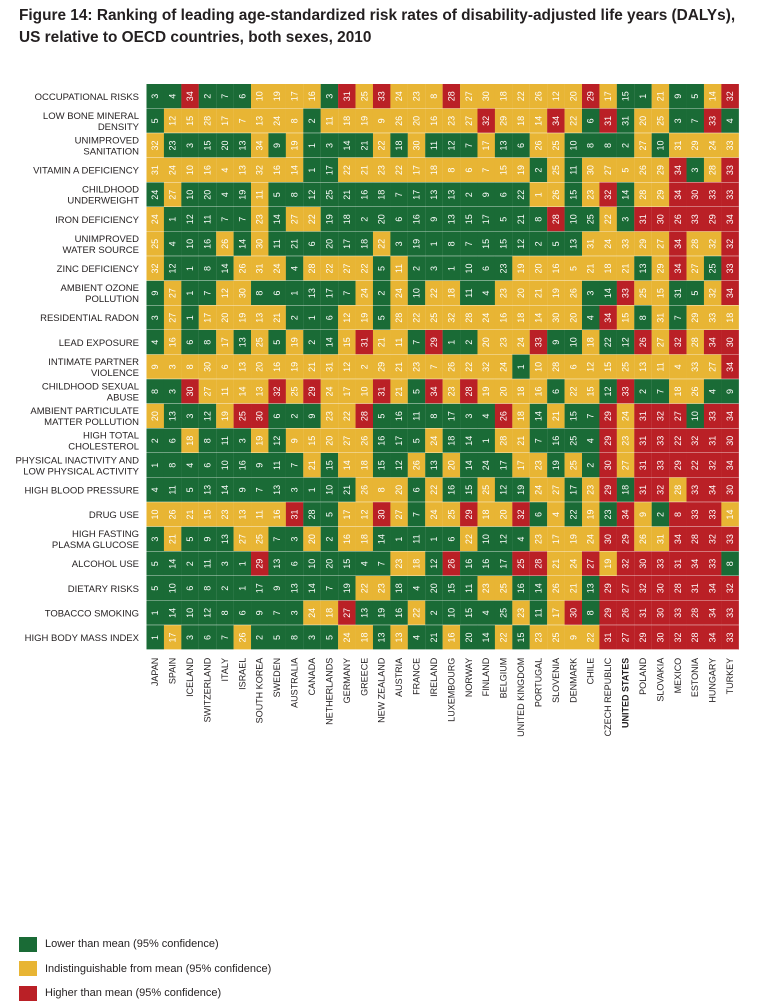 Image resolution: width=757 pixels, height=1006 pixels. Describe the element at coordinates (643, 676) in the screenshot. I see `column-label: POLAND` at that location.